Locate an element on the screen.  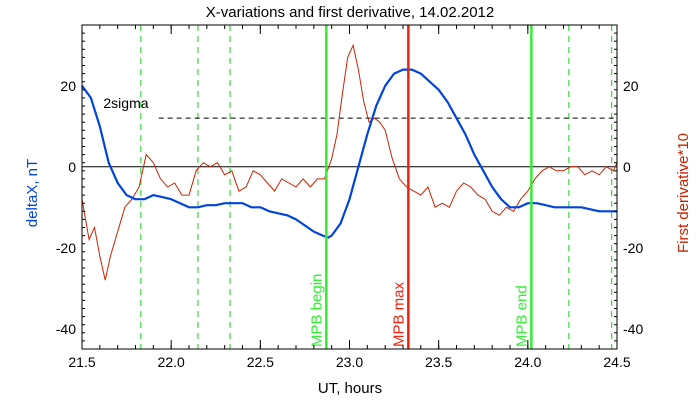
y-tick-label-left: 20 is located at coordinates (68, 86).